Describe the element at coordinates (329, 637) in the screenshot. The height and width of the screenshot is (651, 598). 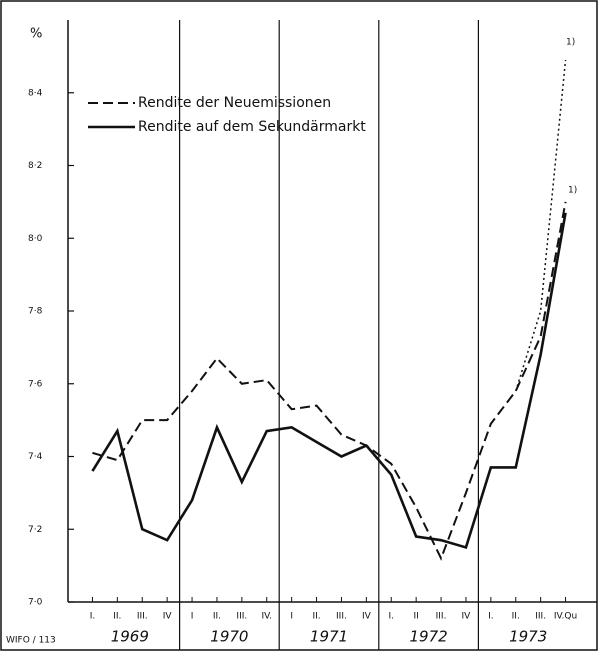
I see `year-label: 1971` at that location.